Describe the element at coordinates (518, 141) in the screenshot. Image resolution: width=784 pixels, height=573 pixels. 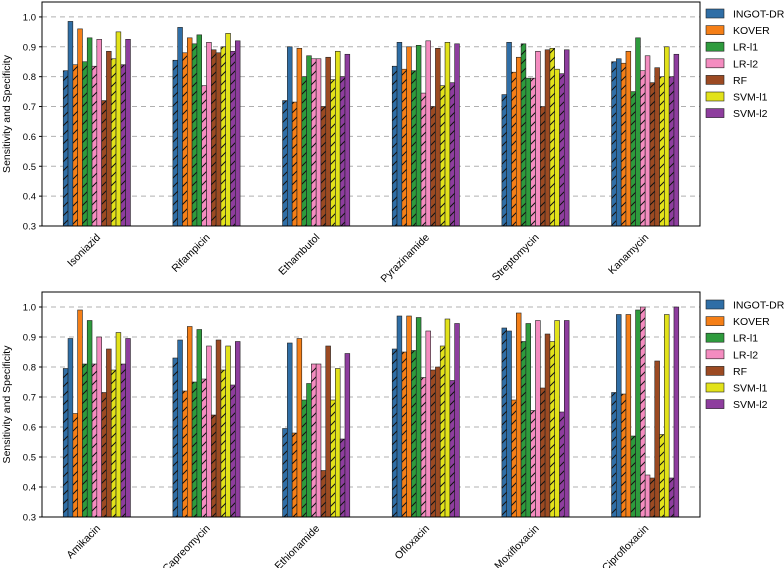
I see `bar-specificity-kover-streptomycin` at that location.